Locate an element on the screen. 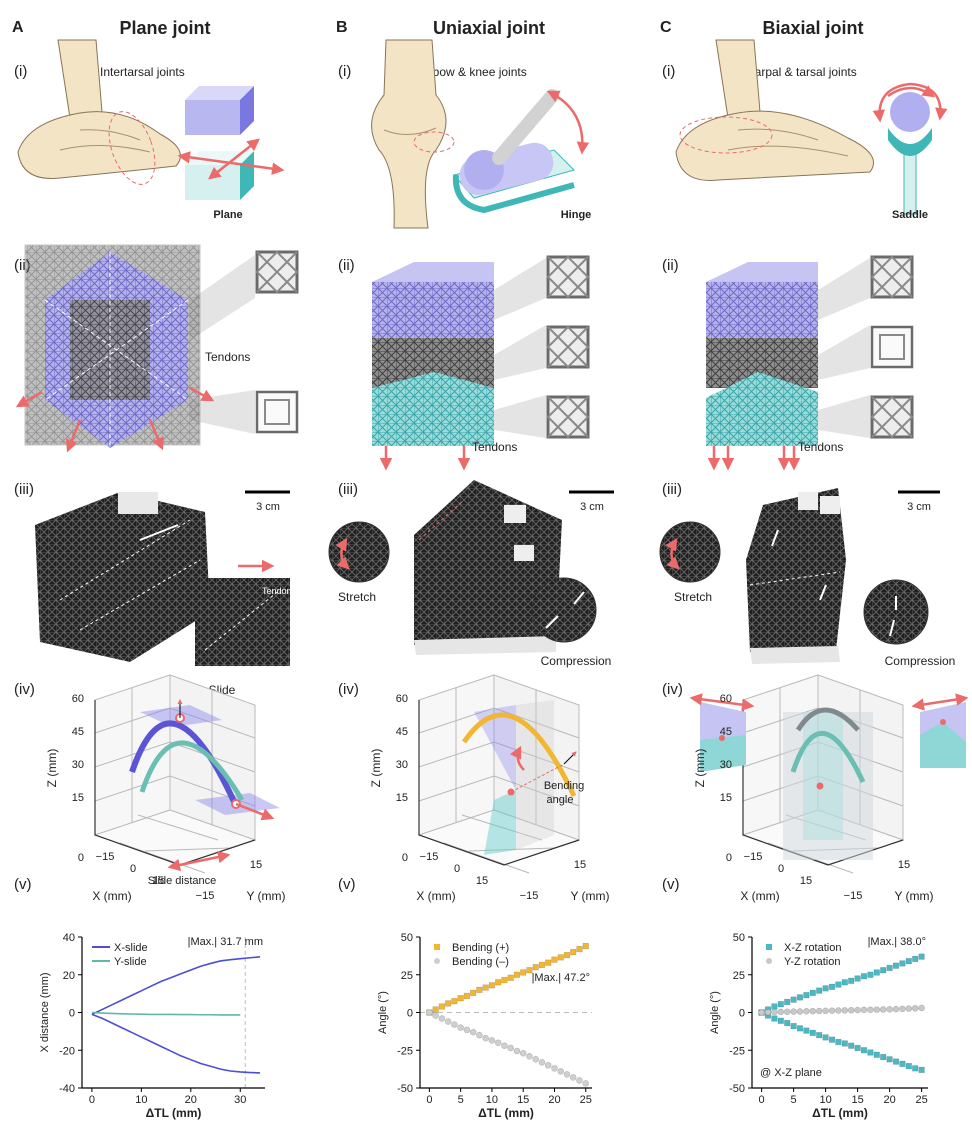 This screenshot has height=1132, width=972. panel-letter: C is located at coordinates (666, 27).